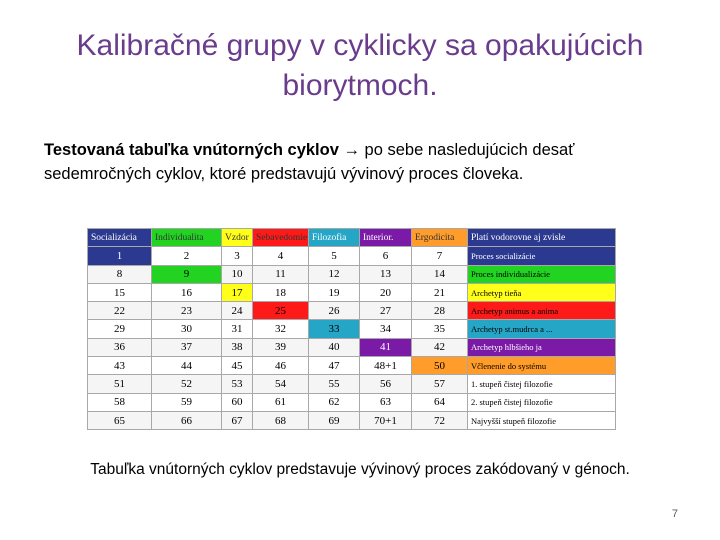  Describe the element at coordinates (334, 402) in the screenshot. I see `table-cell: 62` at that location.